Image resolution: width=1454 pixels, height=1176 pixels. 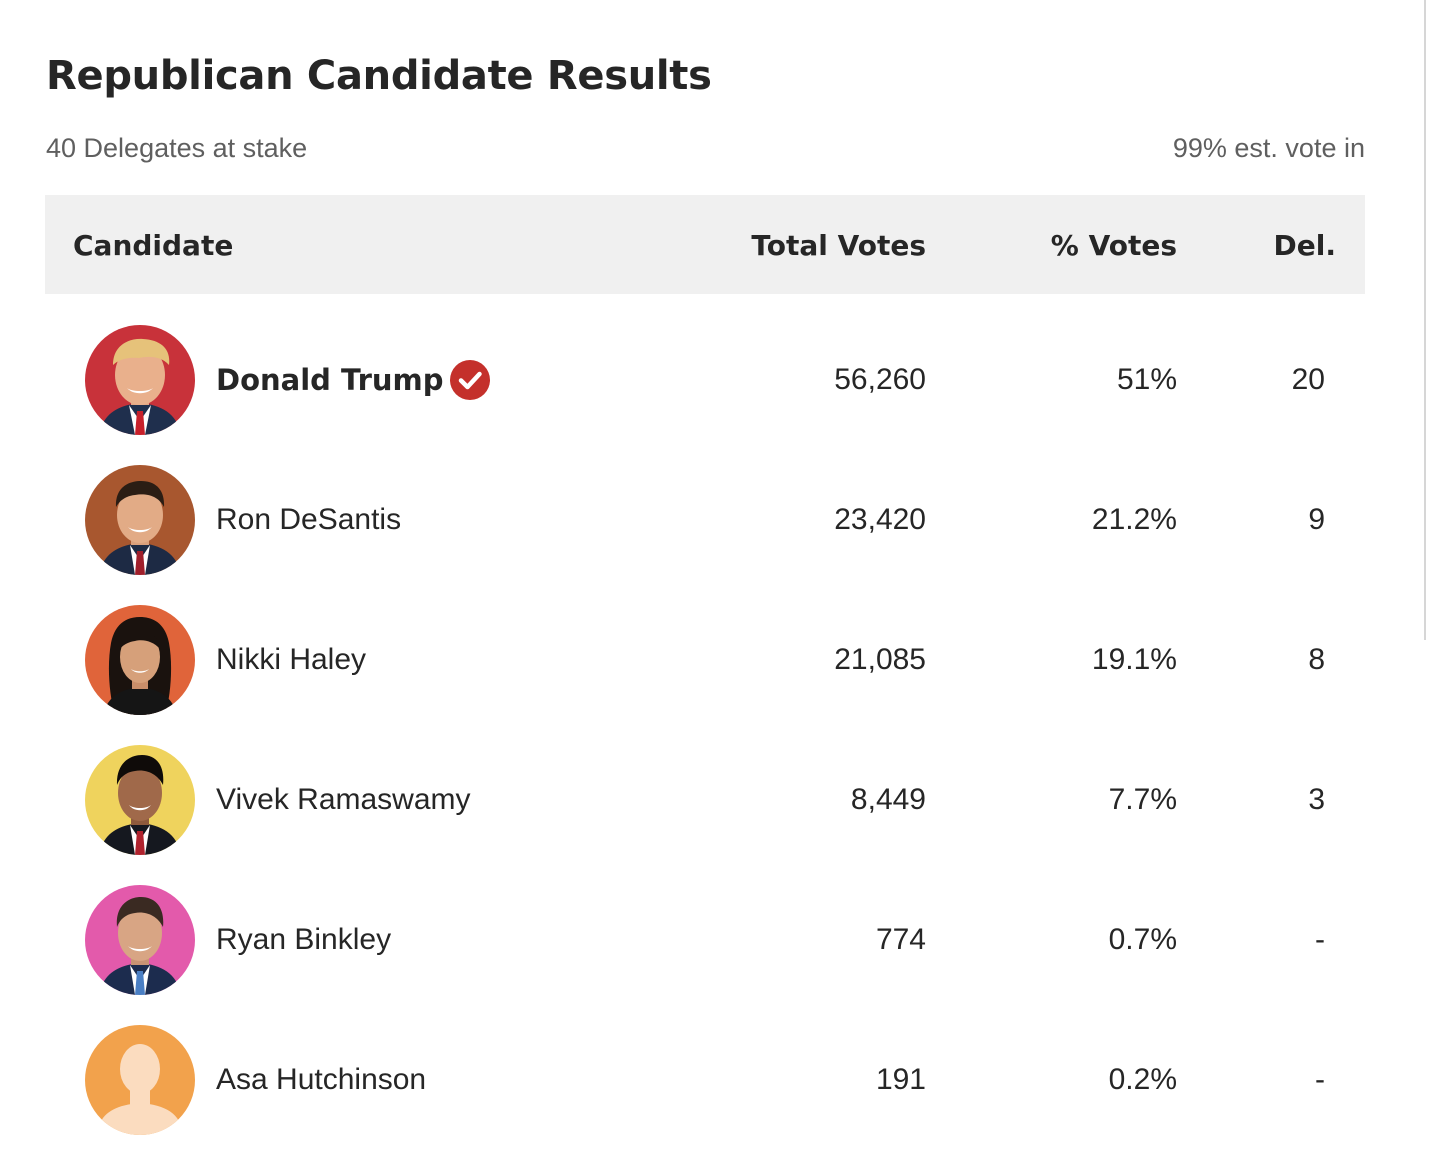 I want to click on candidate-pct-votes: 0.7%, so click(x=1142, y=939).